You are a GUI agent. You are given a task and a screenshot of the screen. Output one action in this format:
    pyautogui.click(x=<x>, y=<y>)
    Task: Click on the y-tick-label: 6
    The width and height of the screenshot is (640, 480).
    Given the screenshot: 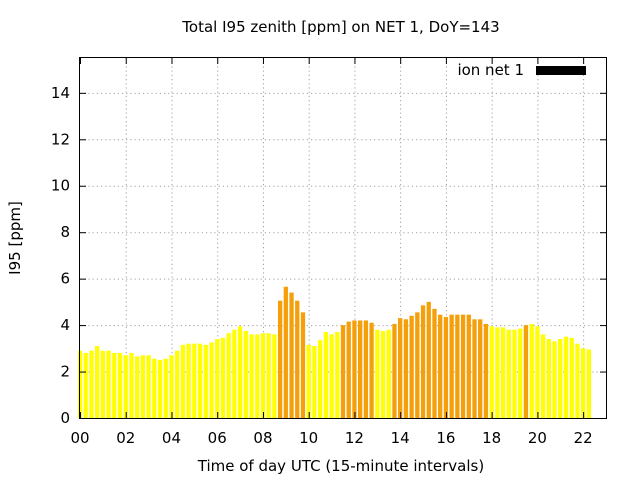 What is the action you would take?
    pyautogui.click(x=65, y=279)
    